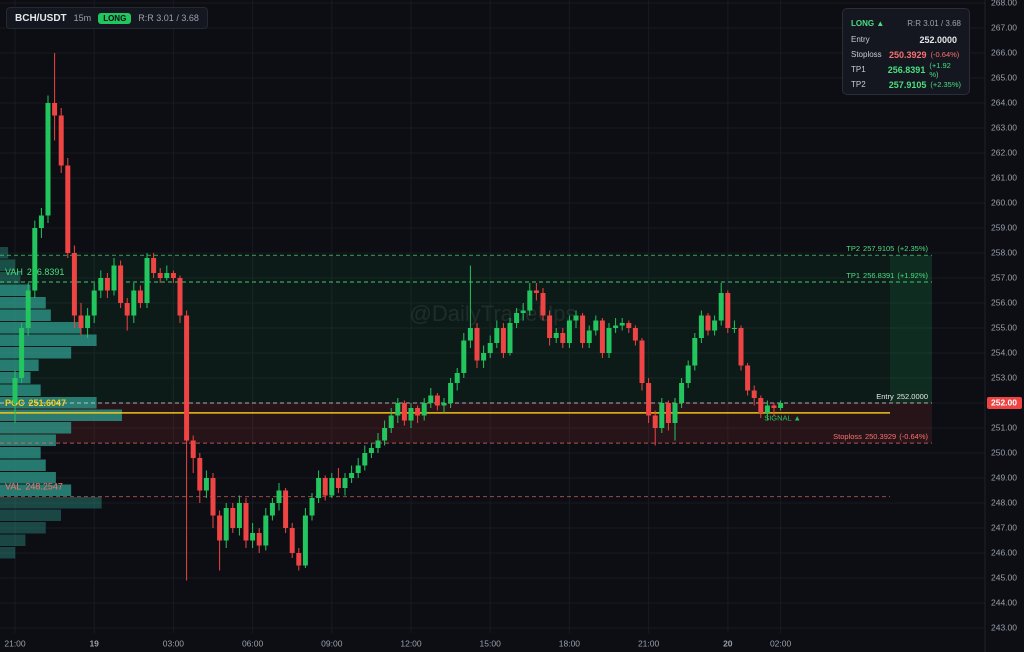 The height and width of the screenshot is (652, 1024). Describe the element at coordinates (878, 248) in the screenshot. I see `trade-level-value: 257.9105` at that location.